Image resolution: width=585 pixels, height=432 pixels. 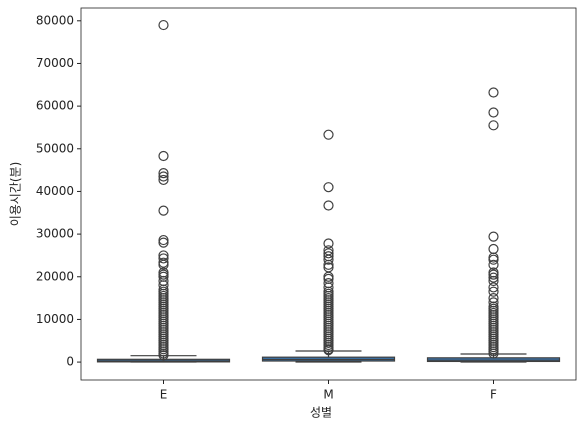 What do you see at coordinates (55, 106) in the screenshot?
I see `y-tick-label: 60000` at bounding box center [55, 106].